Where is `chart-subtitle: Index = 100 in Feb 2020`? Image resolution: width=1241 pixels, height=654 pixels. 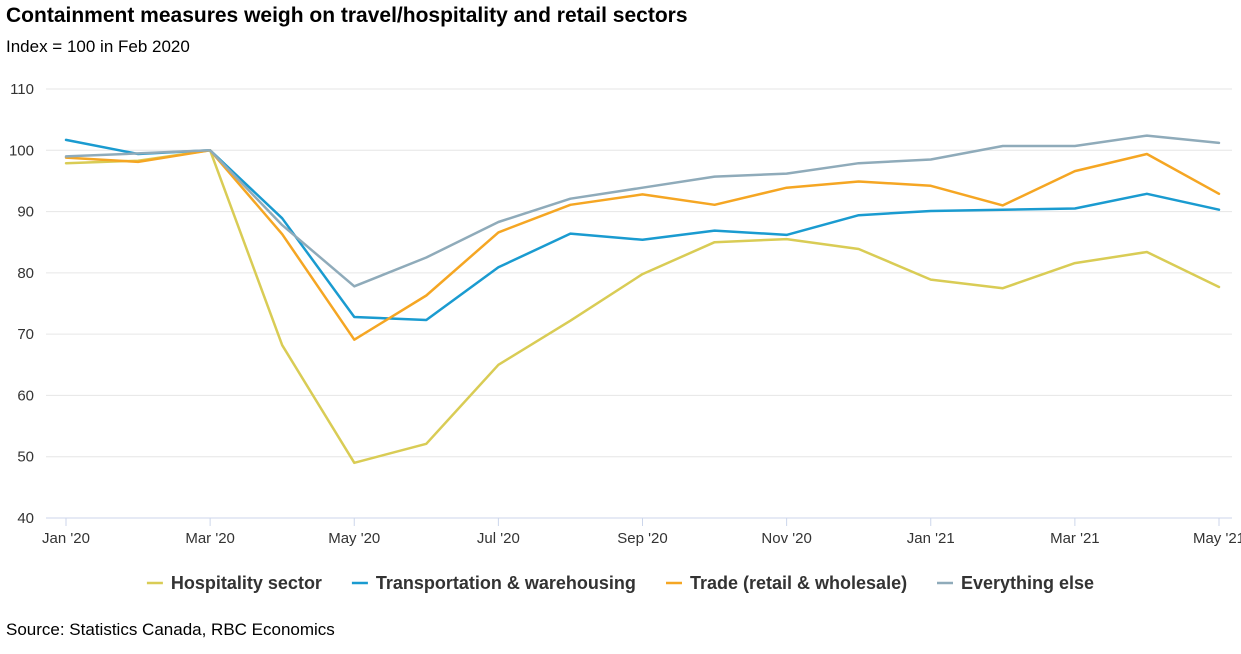
chart-subtitle: Index = 100 in Feb 2020 is located at coordinates (98, 46).